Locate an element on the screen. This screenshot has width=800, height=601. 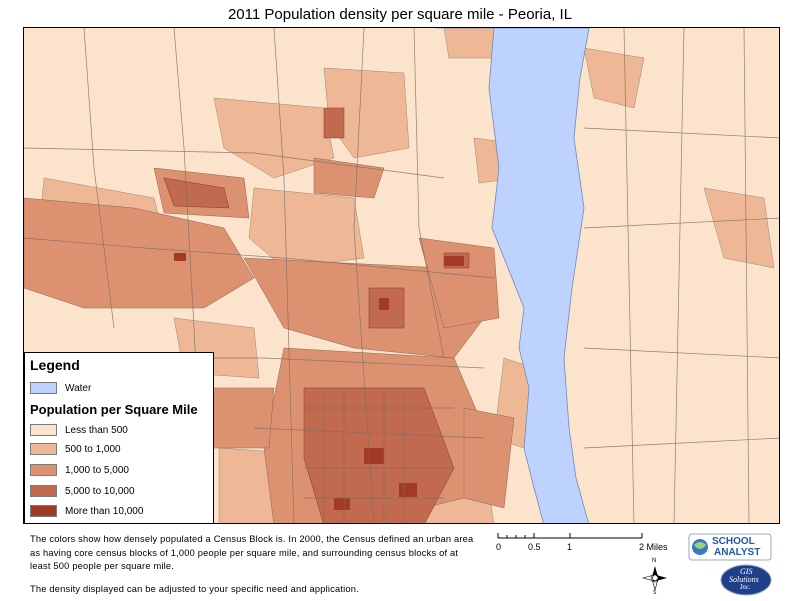
legend-item-water: Water is located at coordinates (60, 388).